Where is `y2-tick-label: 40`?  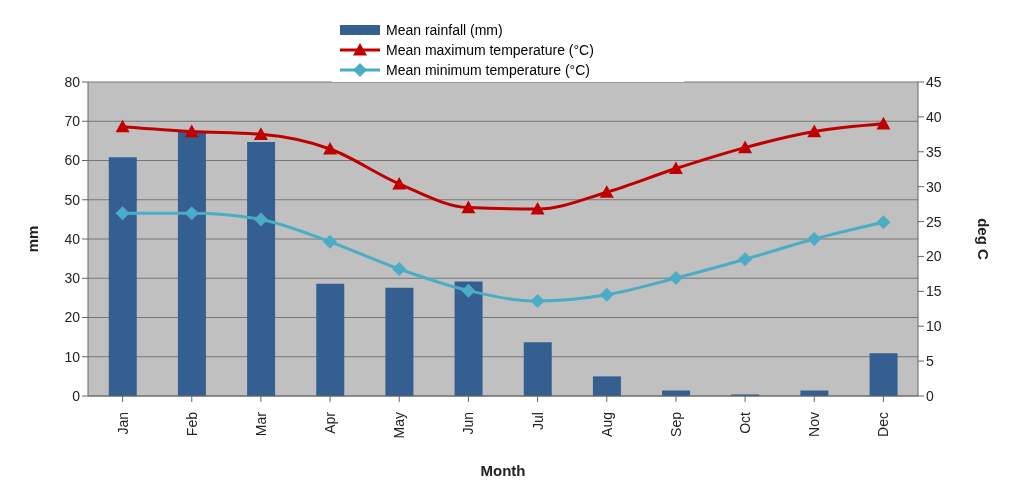 y2-tick-label: 40 is located at coordinates (934, 116).